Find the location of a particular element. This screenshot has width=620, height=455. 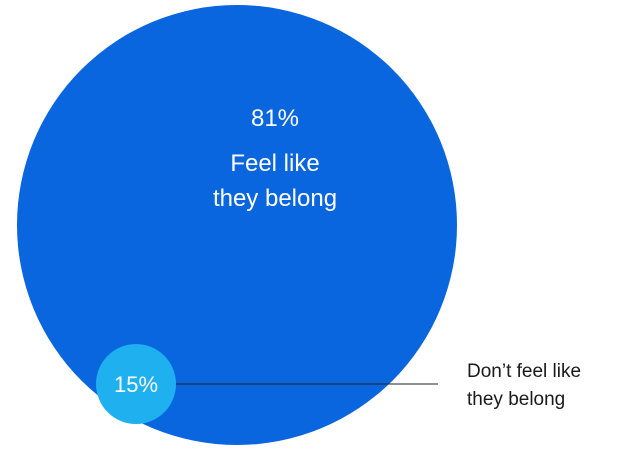

not-belong-value-label: 15% is located at coordinates (136, 384).